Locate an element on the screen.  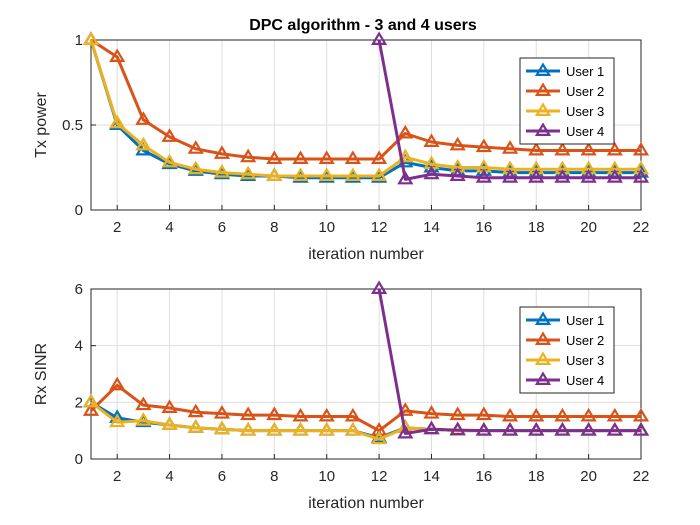
y-tick-label: 0 is located at coordinates (79, 459).